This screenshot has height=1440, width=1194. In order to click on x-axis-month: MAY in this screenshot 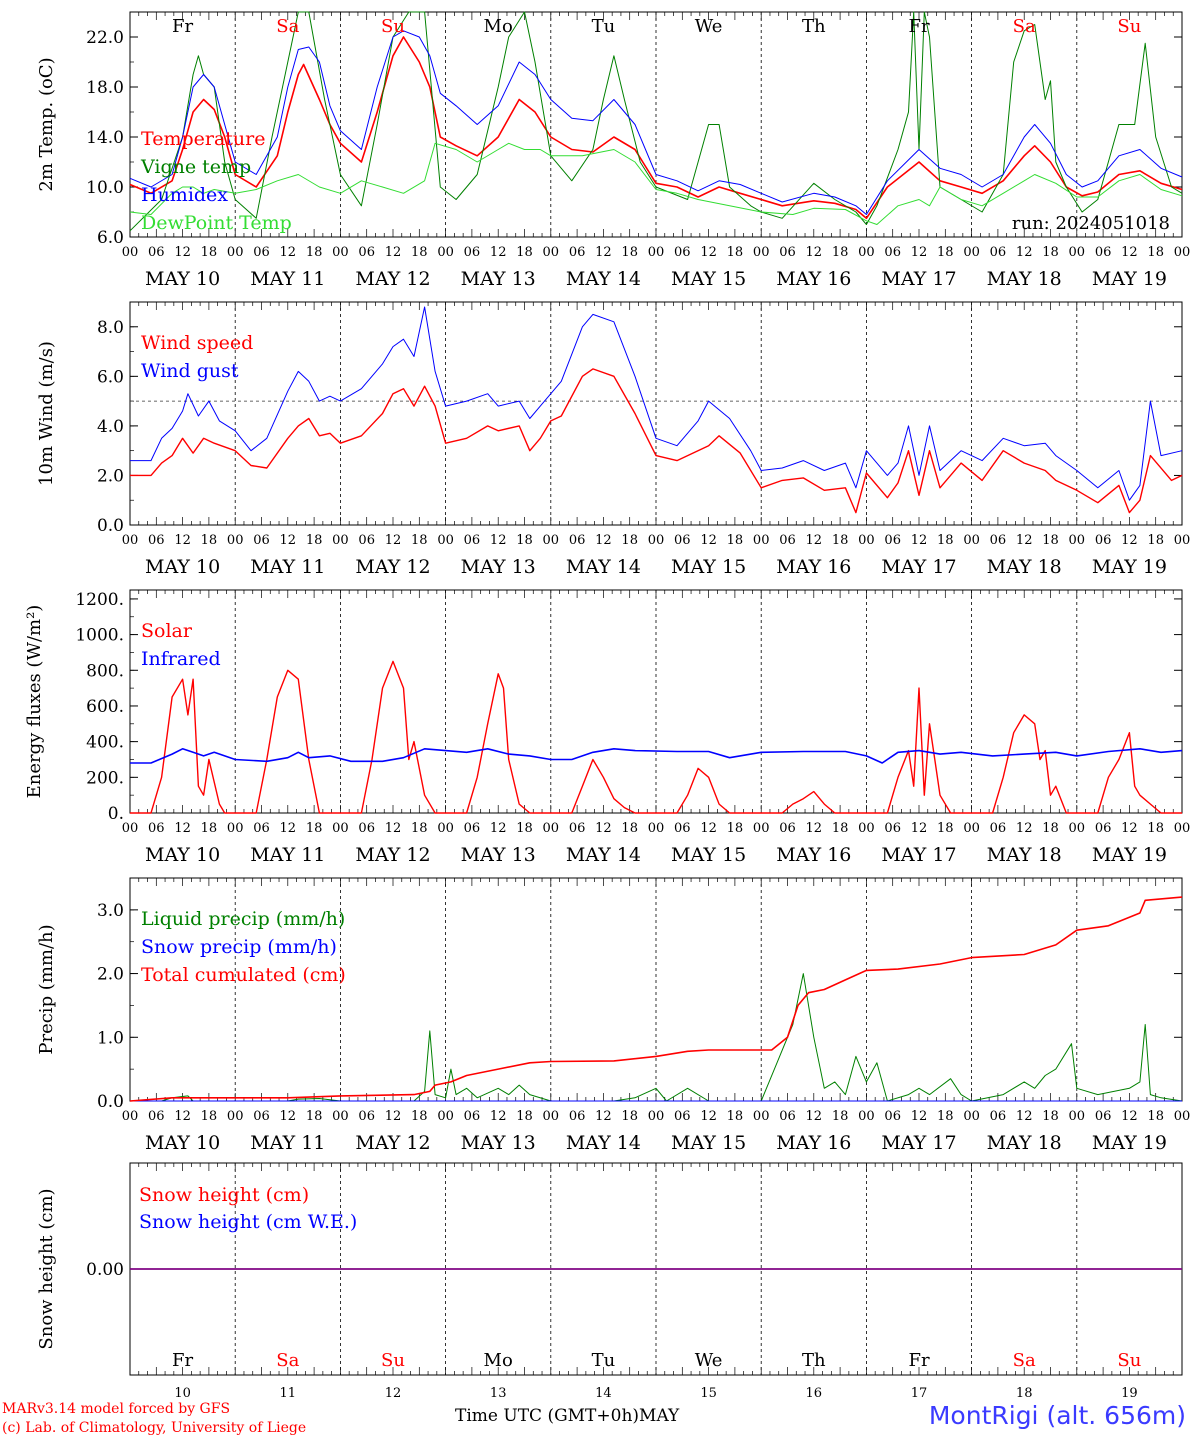, I will do `click(659, 1416)`.